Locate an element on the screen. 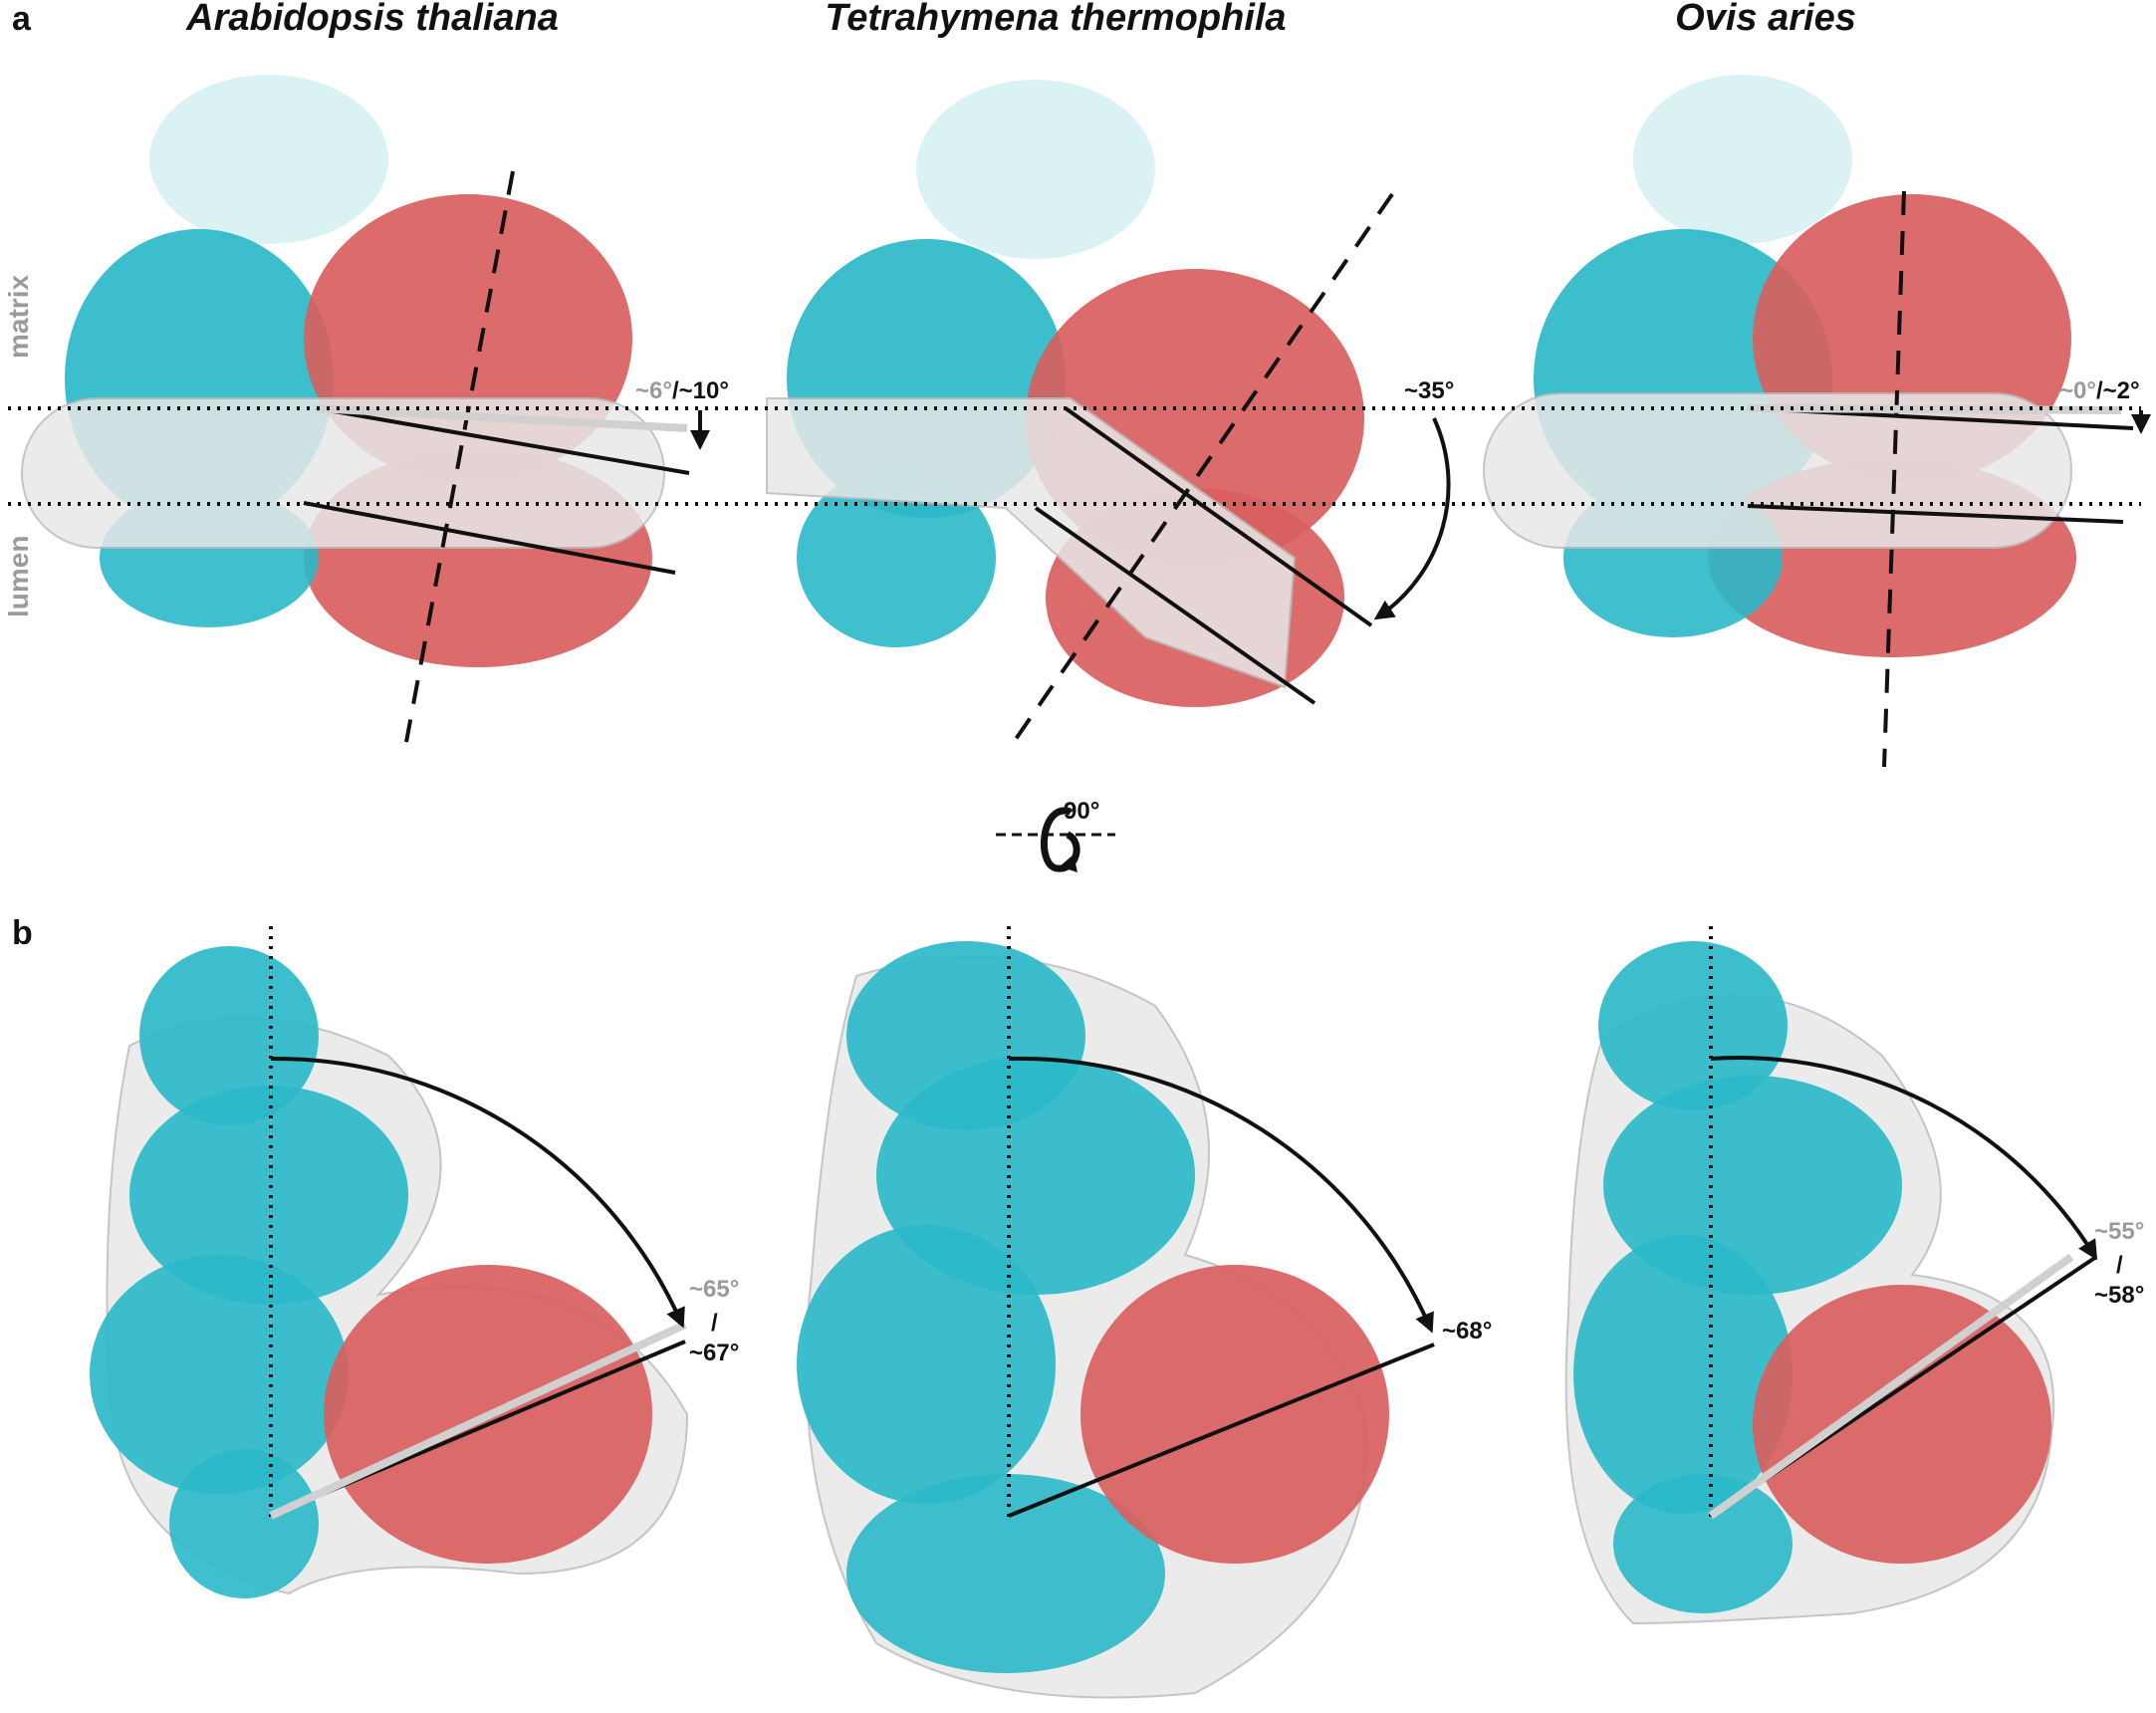  rotation-90-icon is located at coordinates (1056, 839).